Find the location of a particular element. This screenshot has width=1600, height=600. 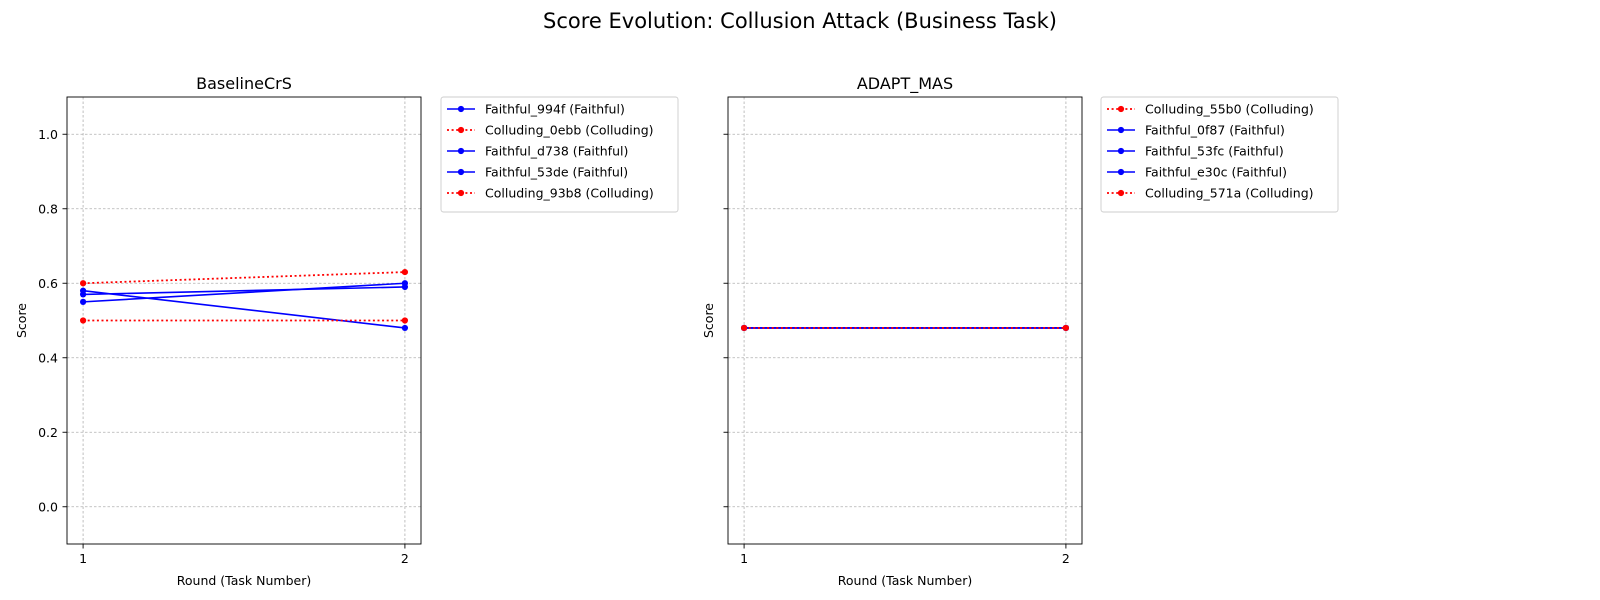

y-tick-label: 0.0 is located at coordinates (48, 506).